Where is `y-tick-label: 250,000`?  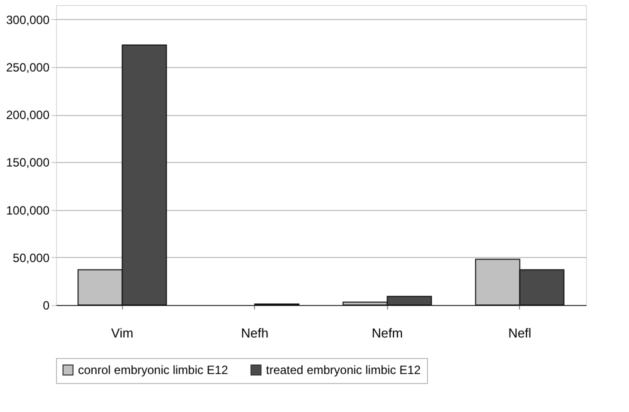
y-tick-label: 250,000 is located at coordinates (28, 67).